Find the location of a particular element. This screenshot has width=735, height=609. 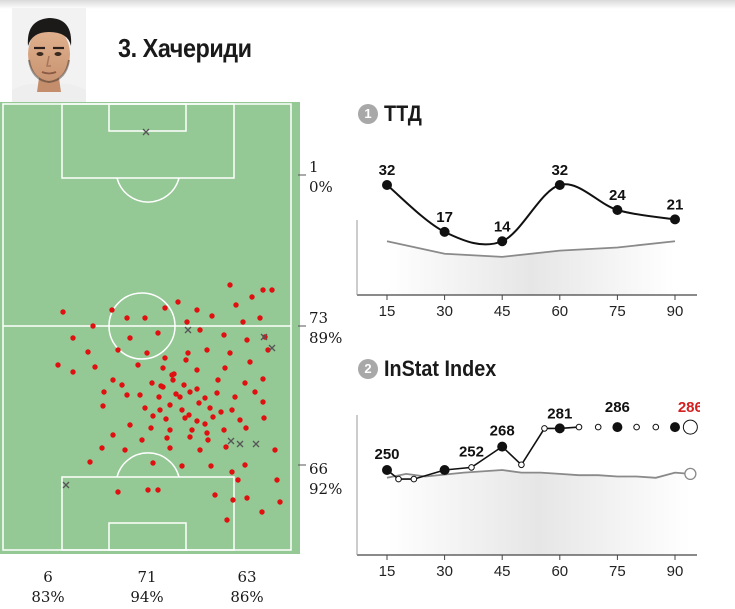

instat-value-label: 252 is located at coordinates (471, 451).